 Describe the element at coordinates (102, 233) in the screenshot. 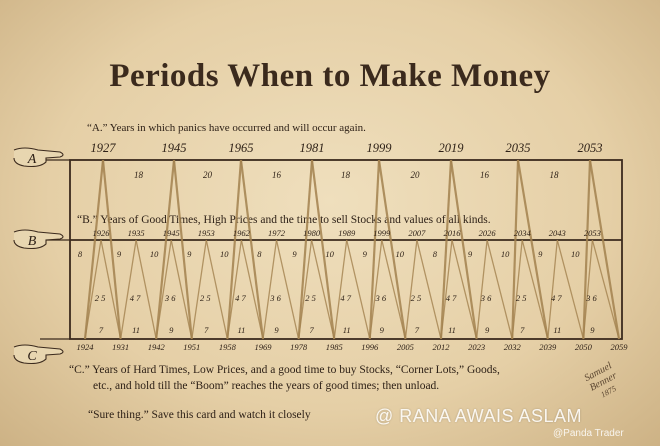

I see `good-year: 1926` at that location.